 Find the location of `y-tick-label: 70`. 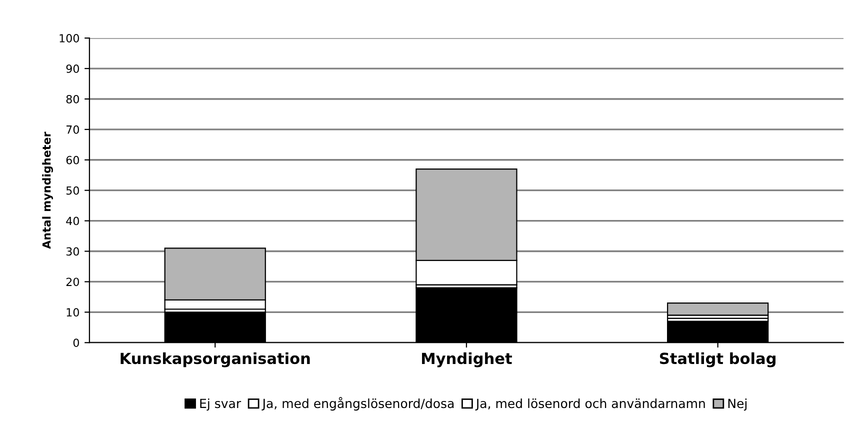

y-tick-label: 70 is located at coordinates (72, 129).